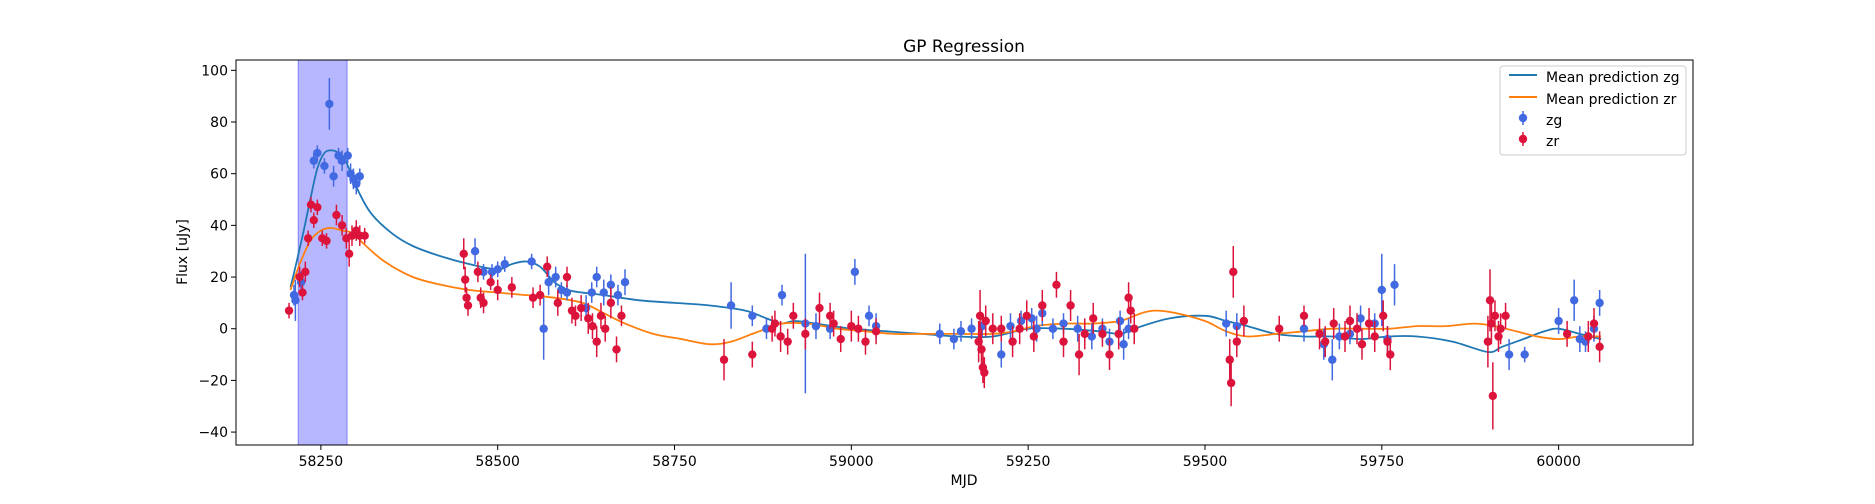  What do you see at coordinates (497, 462) in the screenshot?
I see `x-tick-label: 58500` at bounding box center [497, 462].